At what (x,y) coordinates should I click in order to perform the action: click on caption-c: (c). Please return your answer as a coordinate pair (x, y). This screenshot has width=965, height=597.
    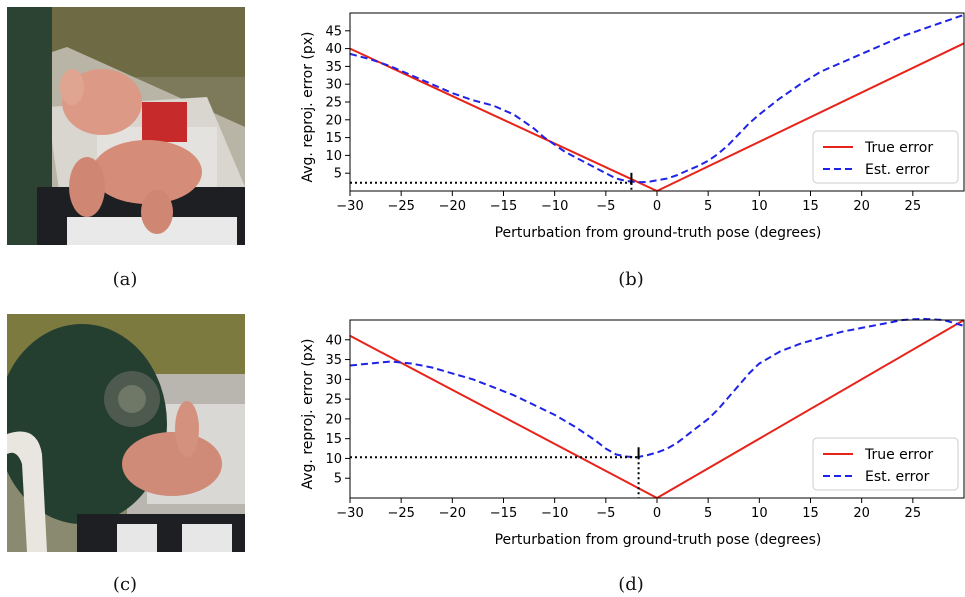
    Looking at the image, I should click on (125, 584).